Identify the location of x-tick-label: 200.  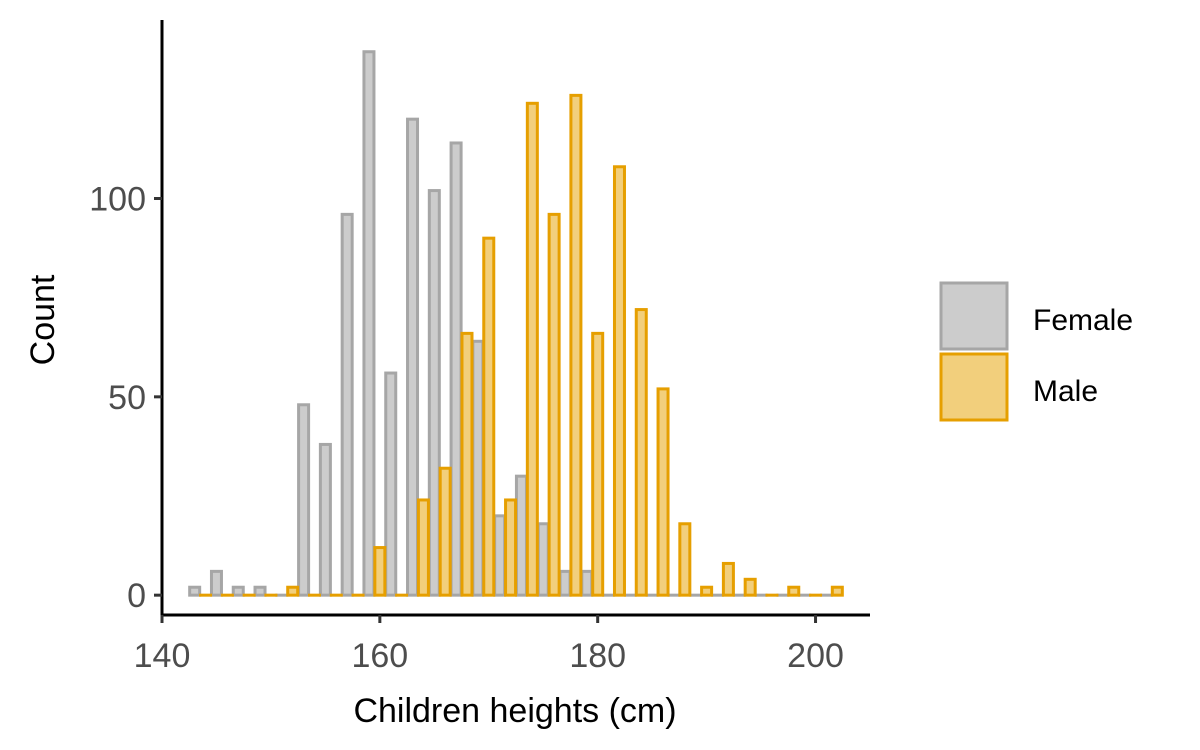
(815, 656).